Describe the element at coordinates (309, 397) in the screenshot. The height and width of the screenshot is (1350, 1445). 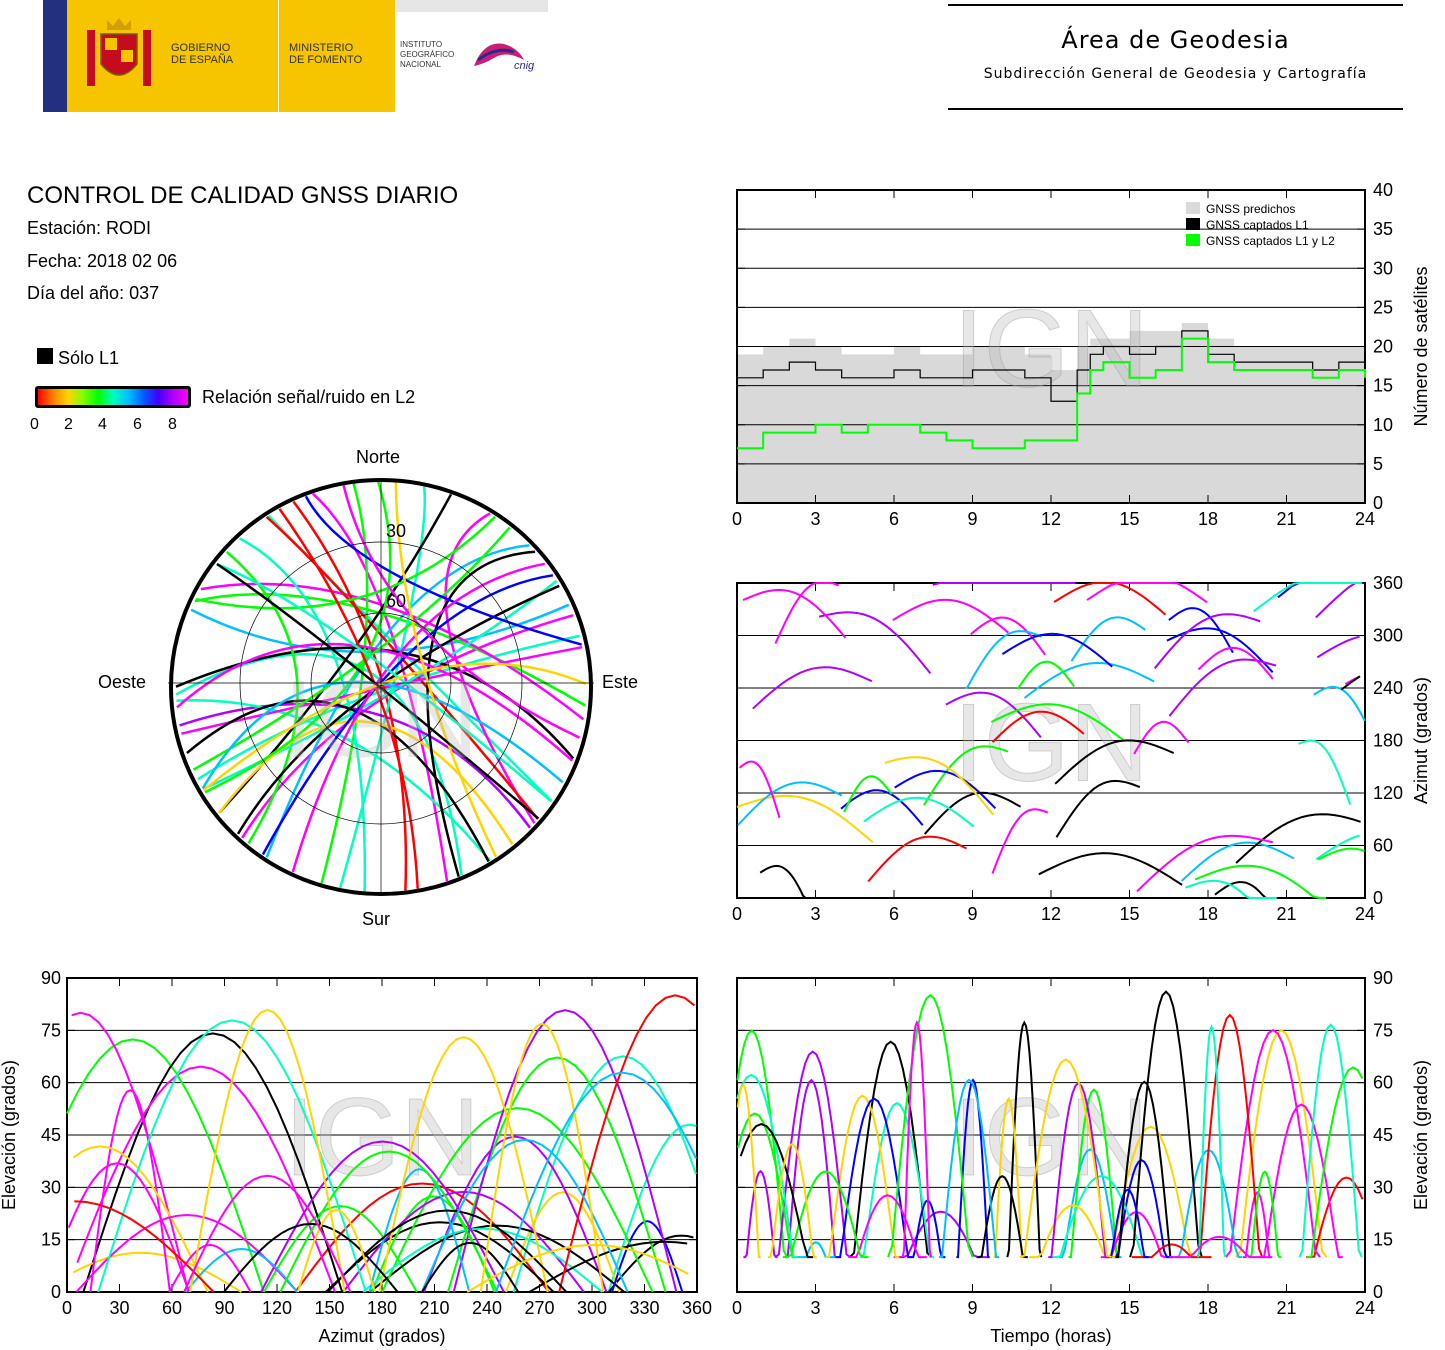
I see `snr-label: Relación señal/ruido en L2` at that location.